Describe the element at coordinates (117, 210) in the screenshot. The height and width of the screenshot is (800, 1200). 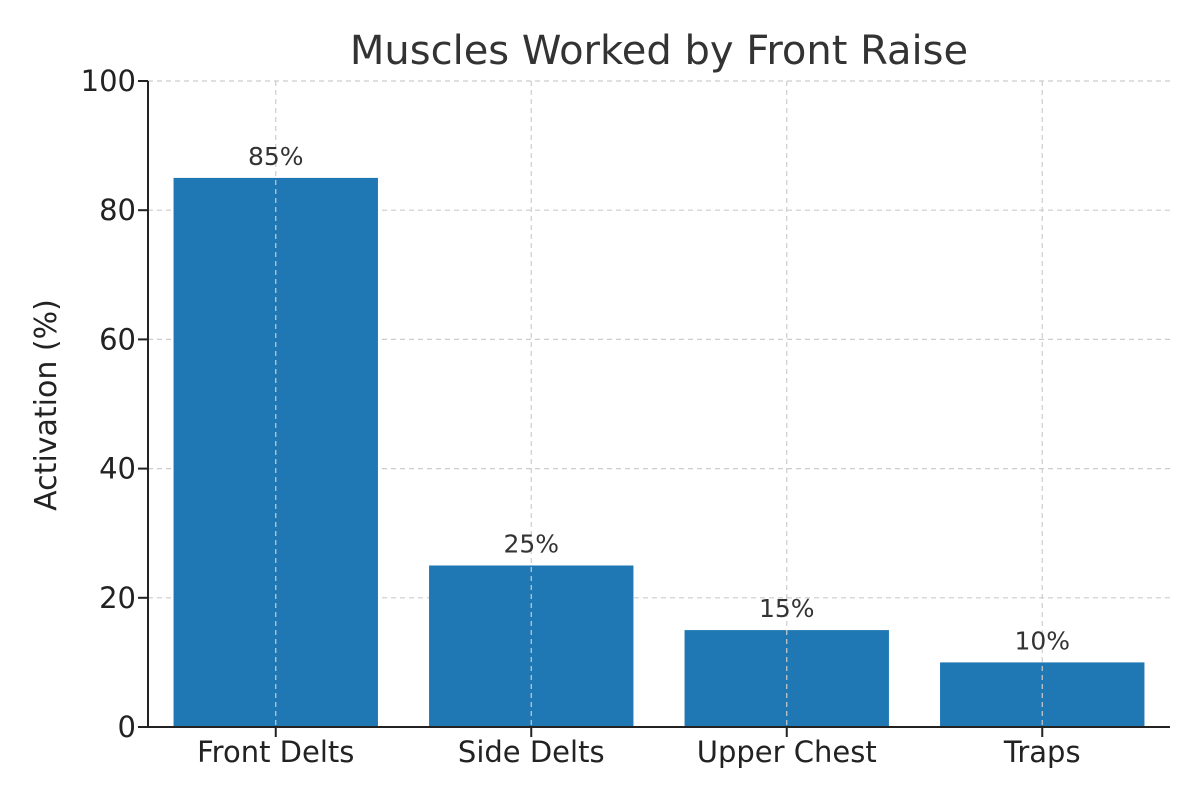
I see `y-tick-label: 80` at that location.